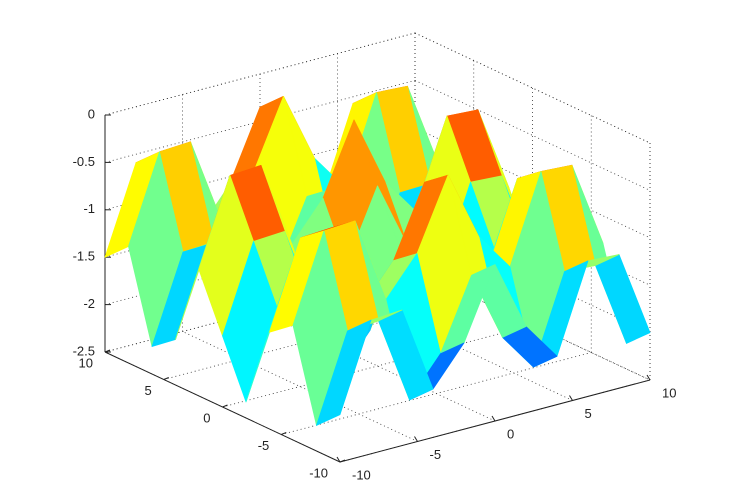  I want to click on y-tick-label: -10, so click(318, 472).